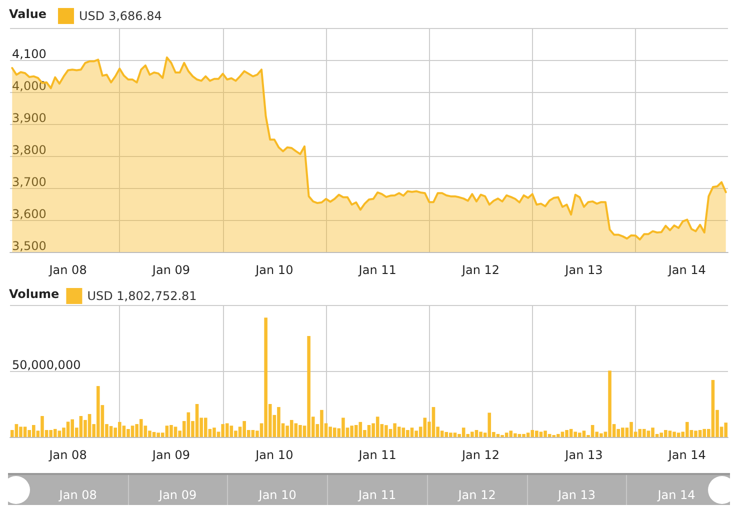 This screenshot has height=513, width=743. Describe the element at coordinates (277, 495) in the screenshot. I see `text: Jan 10` at that location.